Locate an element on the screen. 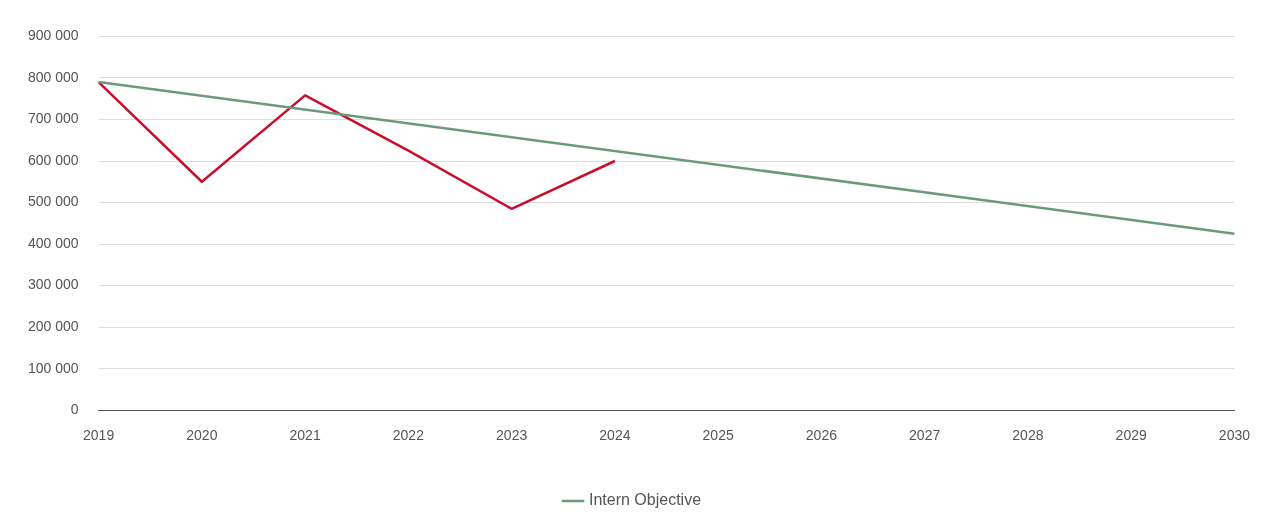 This screenshot has width=1276, height=527. x-tick-label: 2024 is located at coordinates (615, 435).